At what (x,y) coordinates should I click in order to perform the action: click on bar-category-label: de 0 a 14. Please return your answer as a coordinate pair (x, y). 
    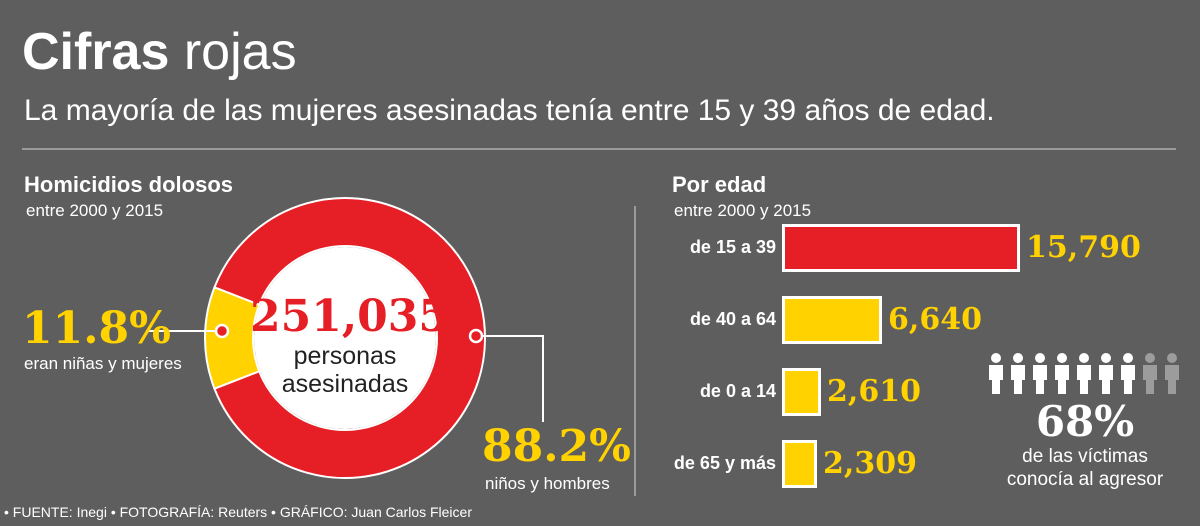
    Looking at the image, I should click on (737, 391).